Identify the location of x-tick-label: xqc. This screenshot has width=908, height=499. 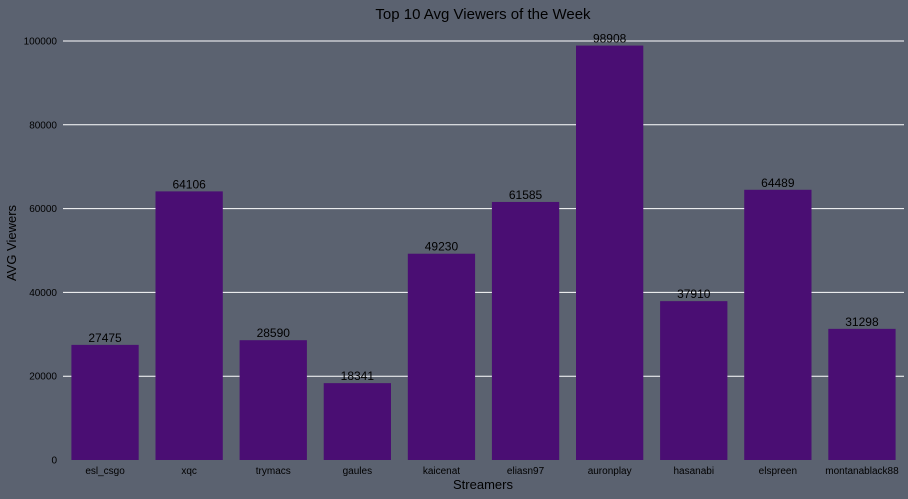
(189, 471).